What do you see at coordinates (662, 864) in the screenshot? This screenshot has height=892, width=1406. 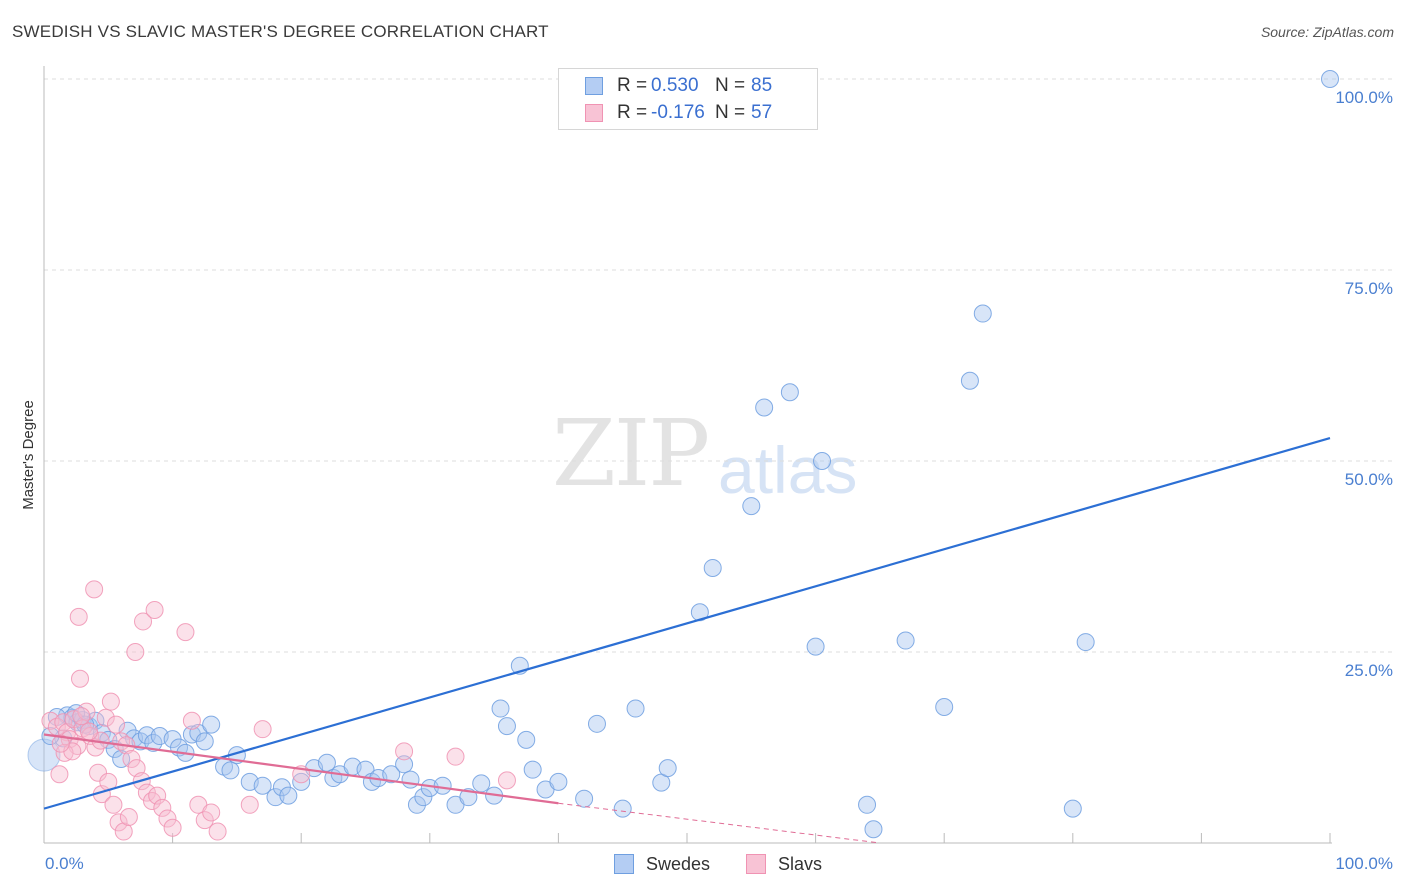 I see `bottom-legend-swedes: Swedes` at bounding box center [662, 864].